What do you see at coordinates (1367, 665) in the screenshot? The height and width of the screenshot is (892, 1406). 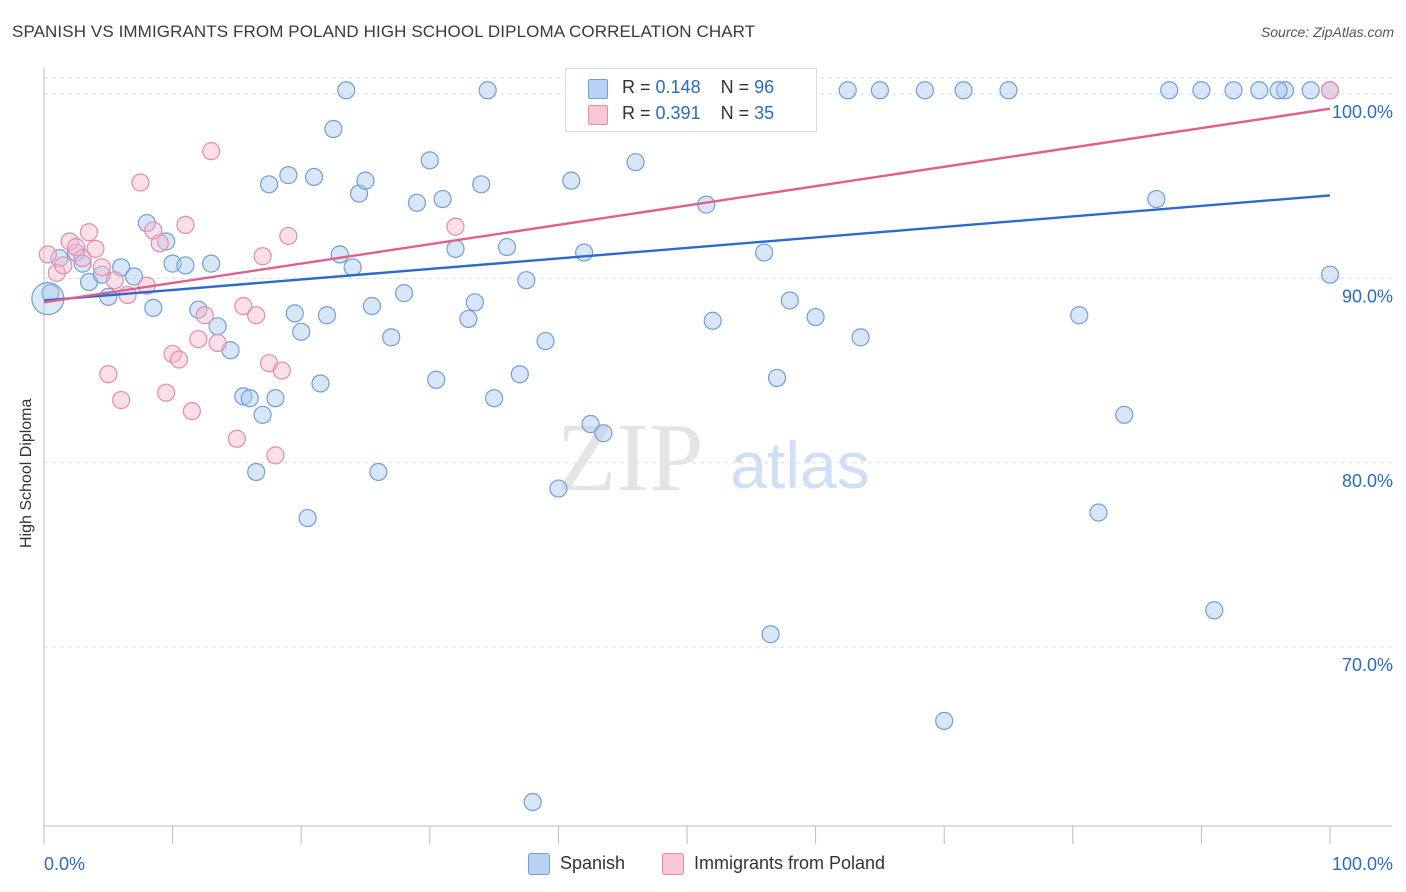 I see `y-tick-label: 70.0%` at bounding box center [1367, 665].